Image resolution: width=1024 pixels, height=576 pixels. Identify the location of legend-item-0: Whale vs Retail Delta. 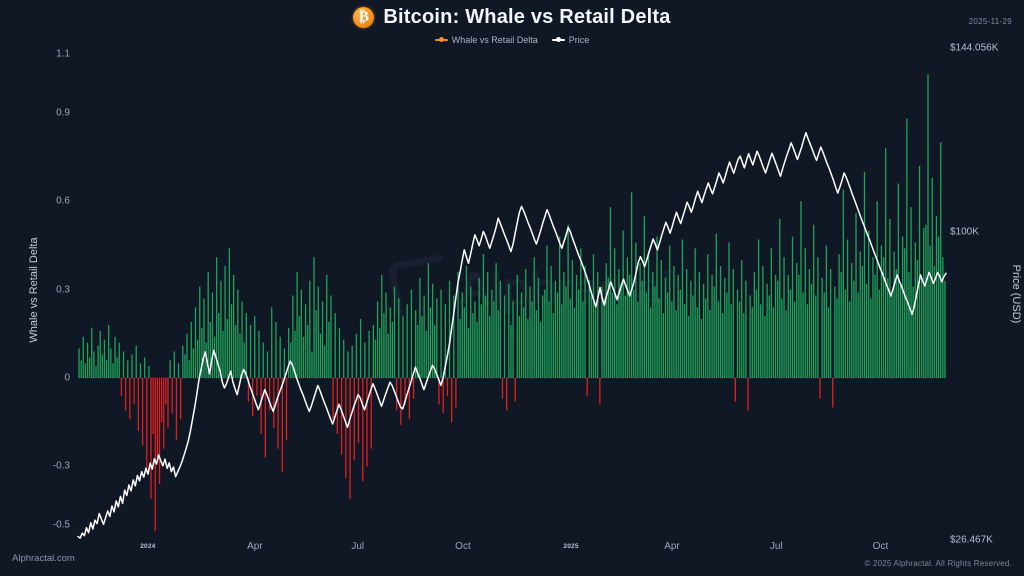
(486, 40).